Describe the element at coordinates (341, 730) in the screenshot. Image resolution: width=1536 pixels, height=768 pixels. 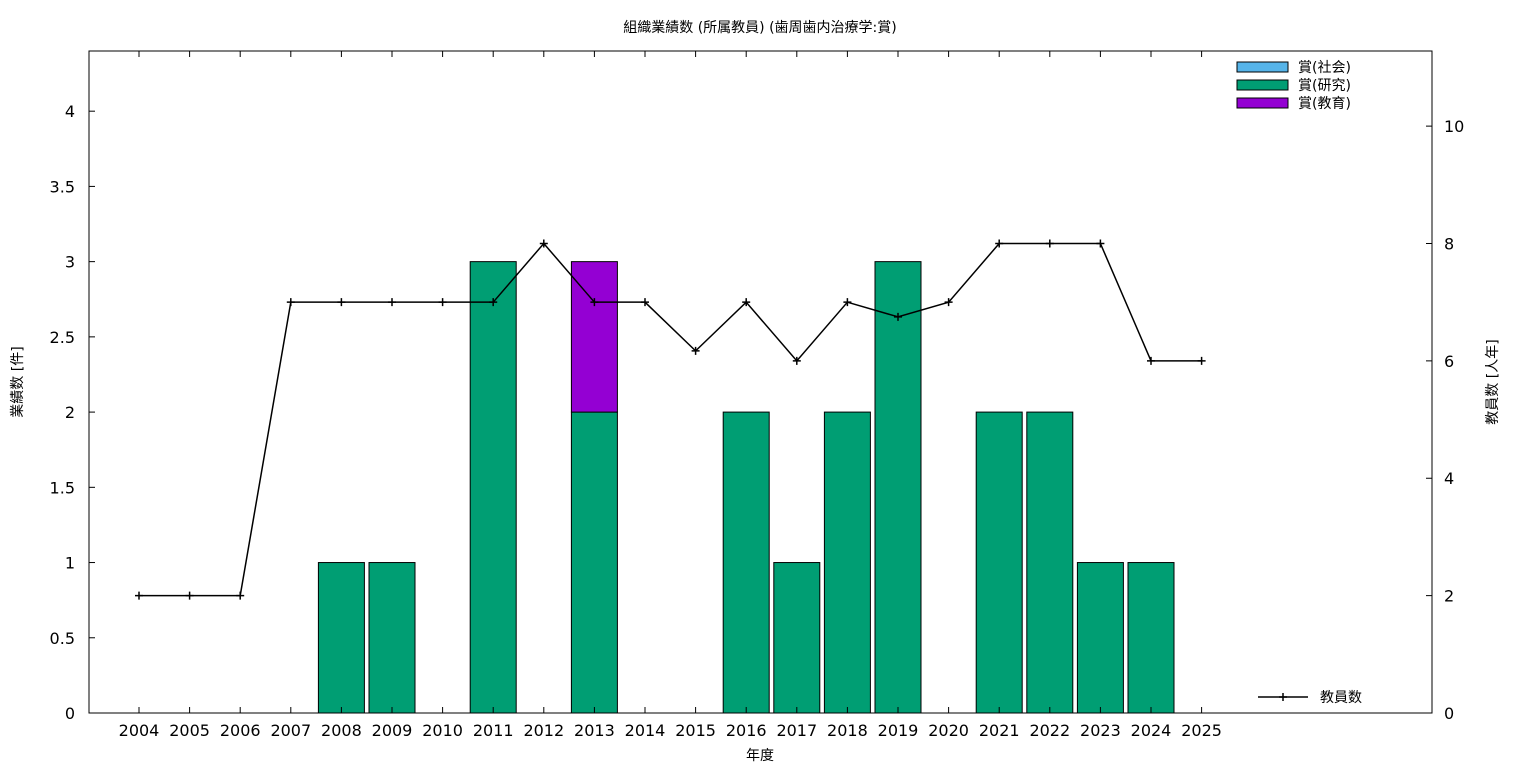
I see `x-tick-label-4: 2008` at that location.